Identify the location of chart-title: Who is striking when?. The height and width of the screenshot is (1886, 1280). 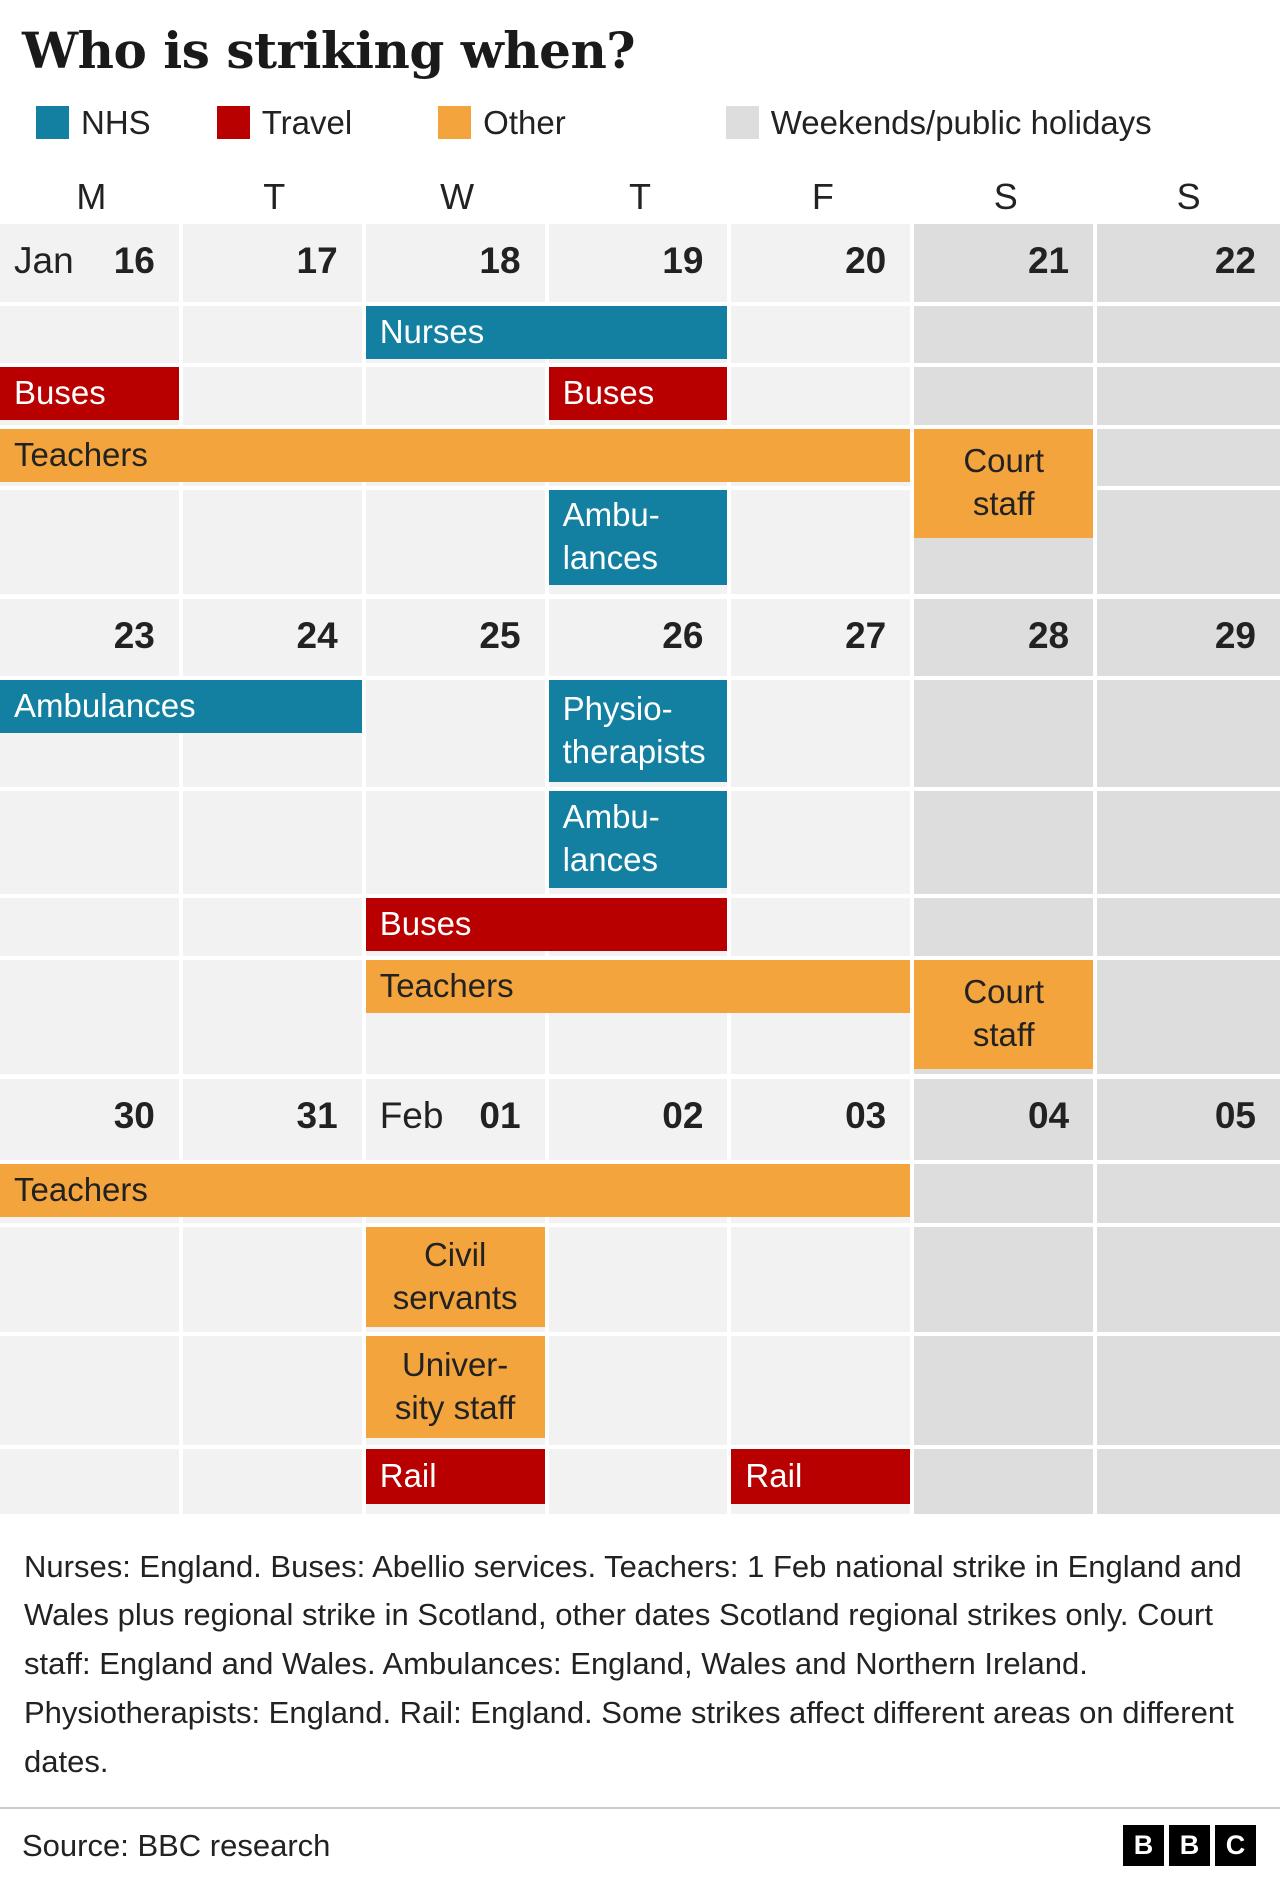
(329, 50).